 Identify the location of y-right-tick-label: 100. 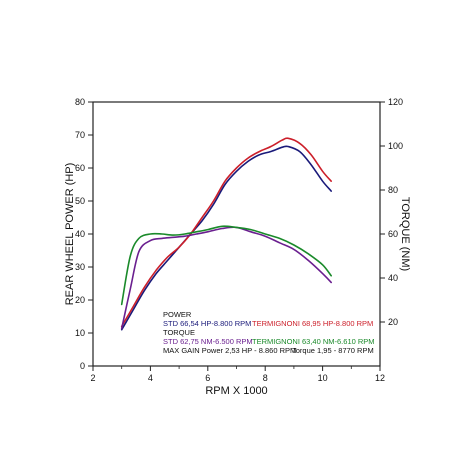
(395, 146).